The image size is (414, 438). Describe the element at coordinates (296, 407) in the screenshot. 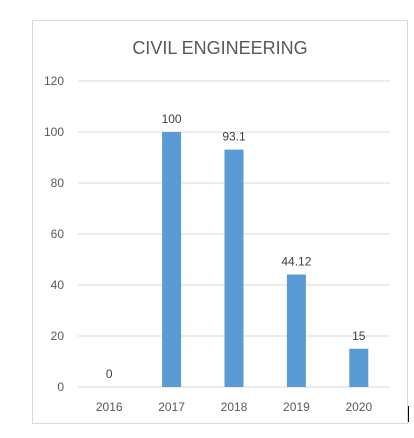

I see `x-tick-label: 2019` at that location.